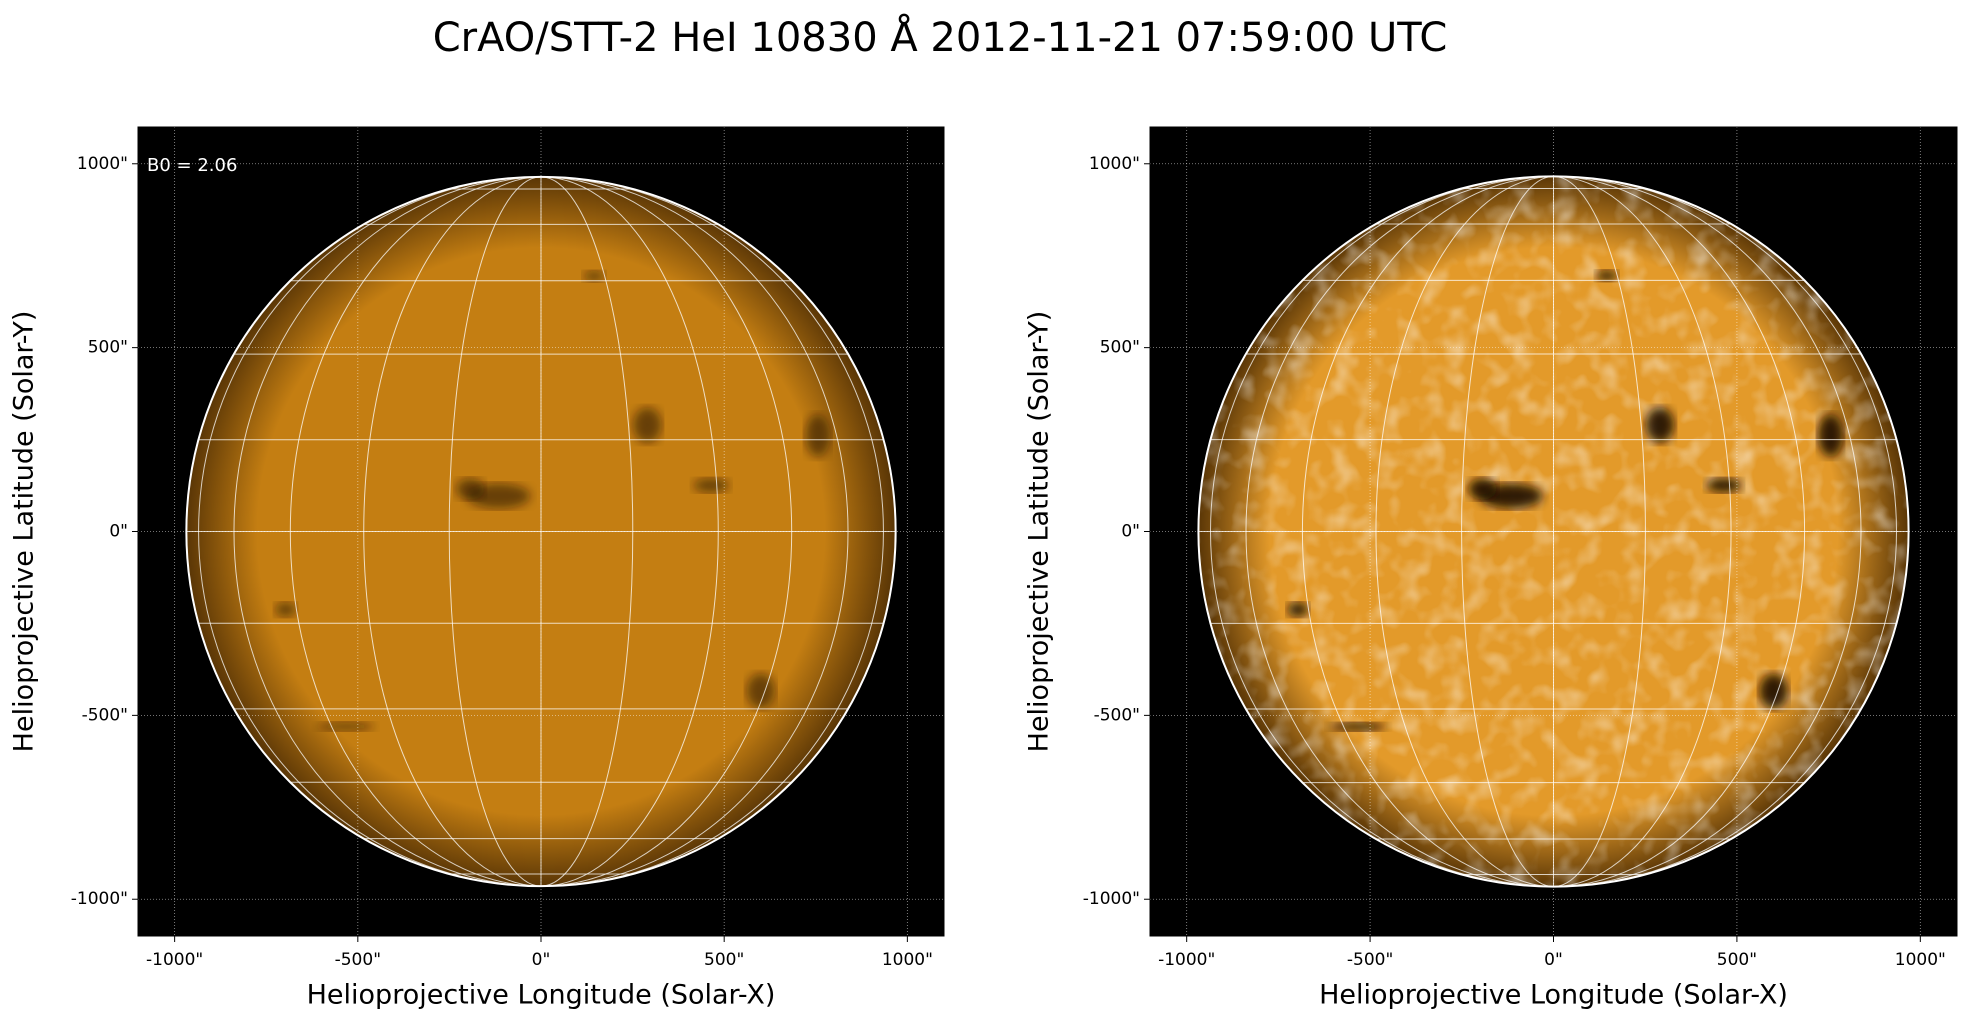 Image resolution: width=1971 pixels, height=1030 pixels. What do you see at coordinates (192, 165) in the screenshot?
I see `annotation: B0 = 2.06` at bounding box center [192, 165].